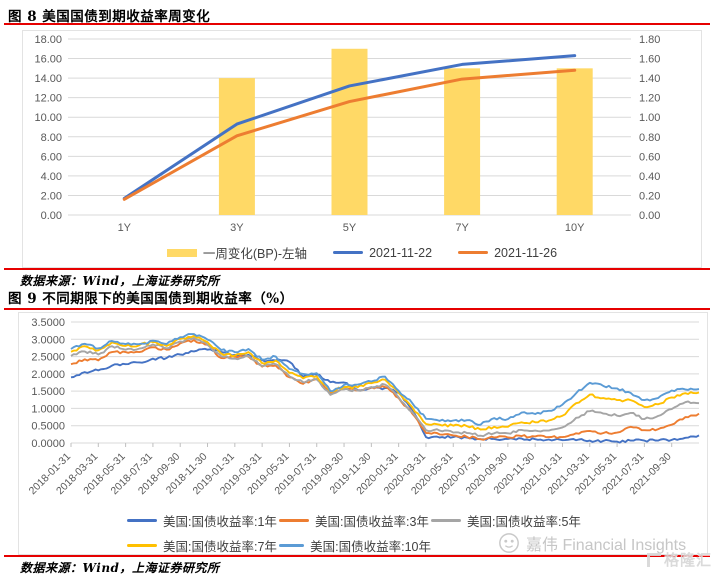 This screenshot has width=716, height=579. What do you see at coordinates (48, 358) in the screenshot?
I see `y-axis-tick: 2.5000` at bounding box center [48, 358].